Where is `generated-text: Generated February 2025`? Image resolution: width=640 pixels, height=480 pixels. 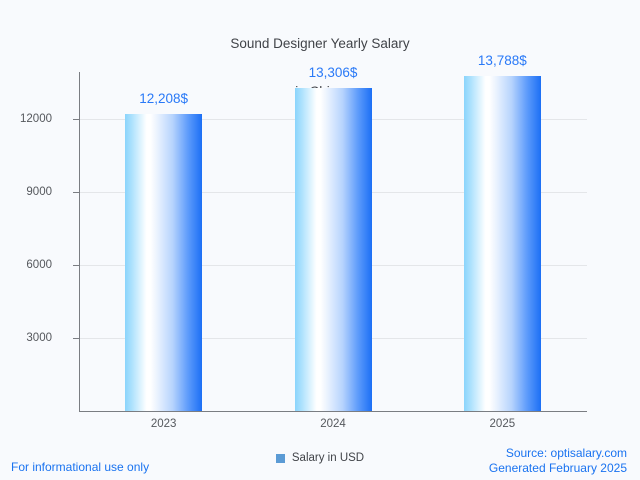
generated-text: Generated February 2025 is located at coordinates (557, 468).